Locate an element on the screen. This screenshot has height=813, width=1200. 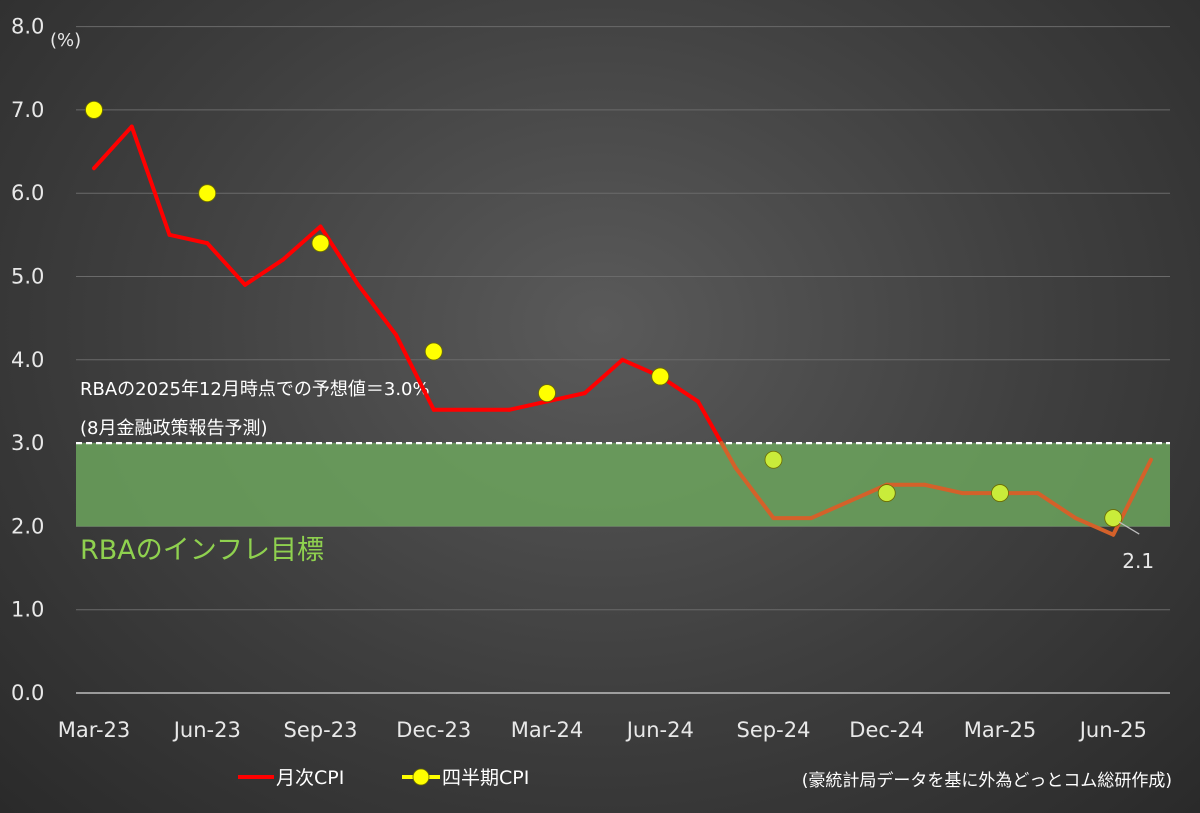
legend-quarterly-label: 四半期CPI is located at coordinates (485, 778).